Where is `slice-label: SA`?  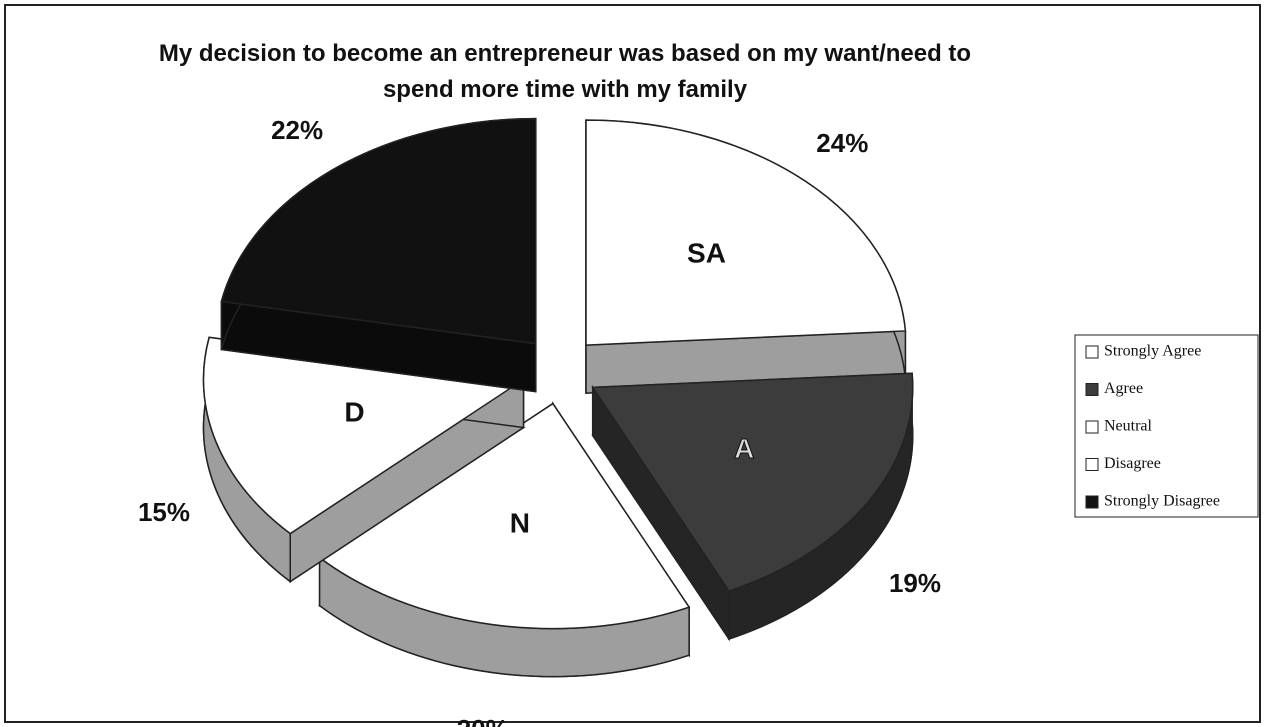 slice-label: SA is located at coordinates (706, 252).